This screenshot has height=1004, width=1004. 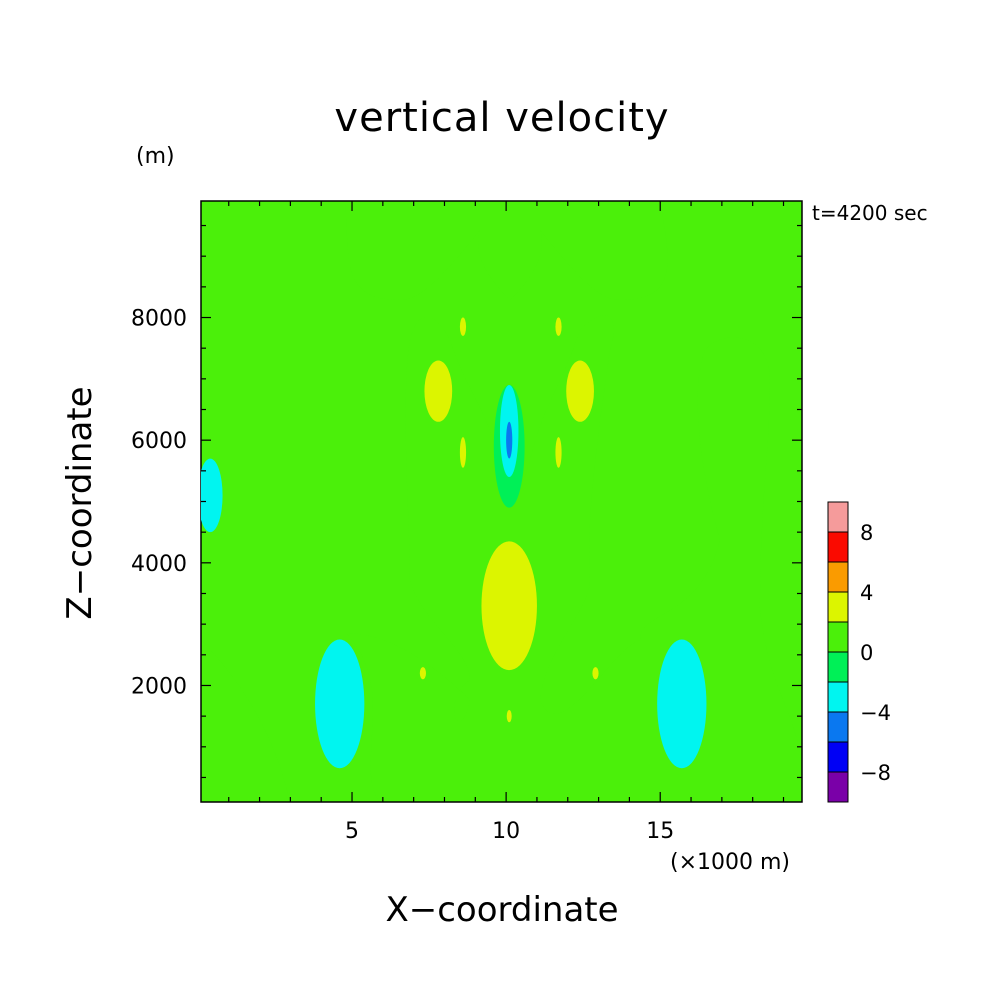 What do you see at coordinates (80, 503) in the screenshot?
I see `y-axis-title: Z−coordinate` at bounding box center [80, 503].